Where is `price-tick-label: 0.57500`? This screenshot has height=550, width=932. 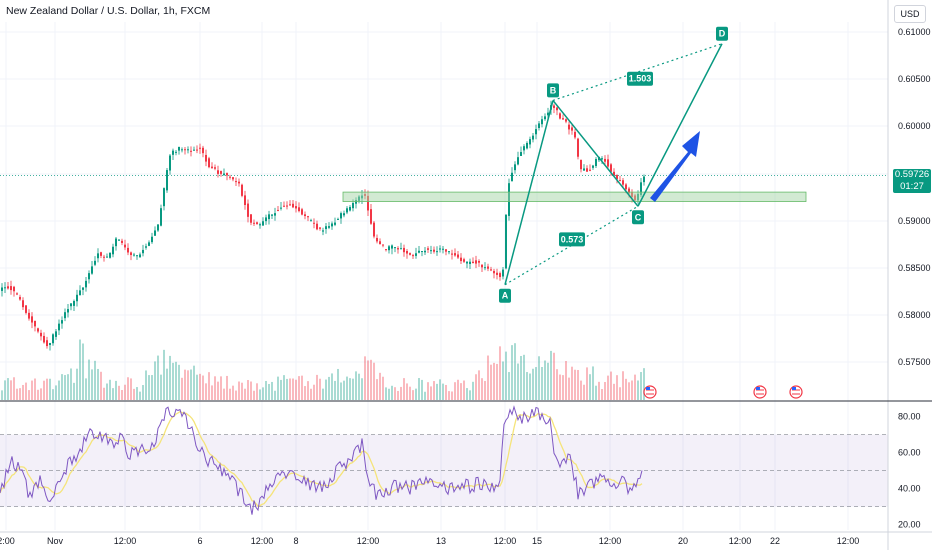
price-tick-label: 0.57500 is located at coordinates (914, 362).